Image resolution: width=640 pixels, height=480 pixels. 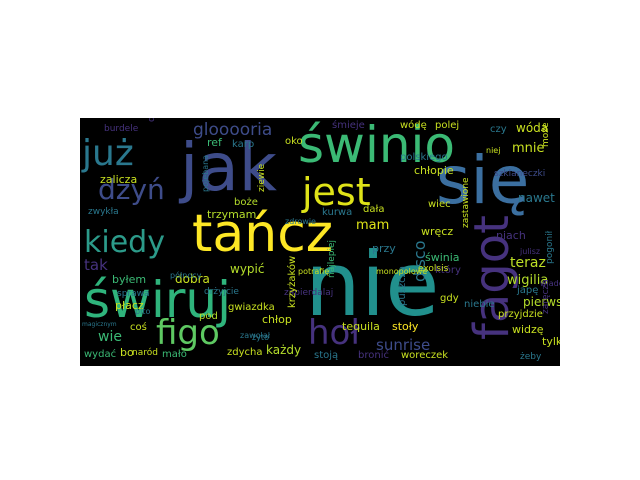 I want to click on word-jape: japę, so click(x=528, y=290).